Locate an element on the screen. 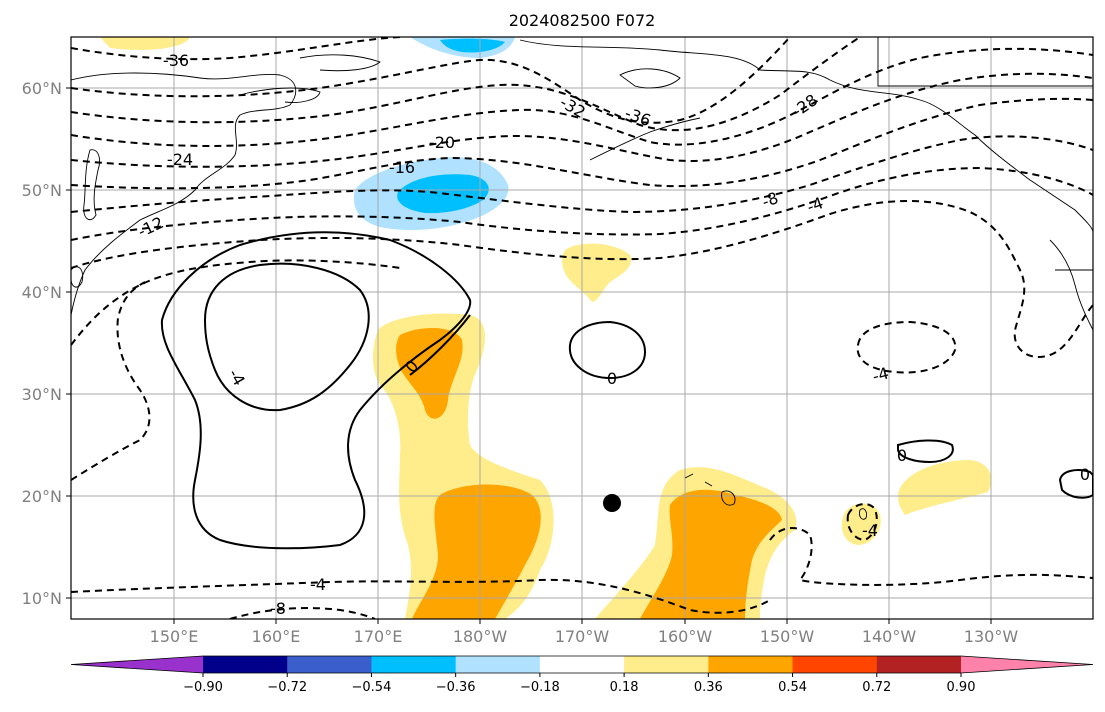  lon-tick-label: 170°W is located at coordinates (582, 636).